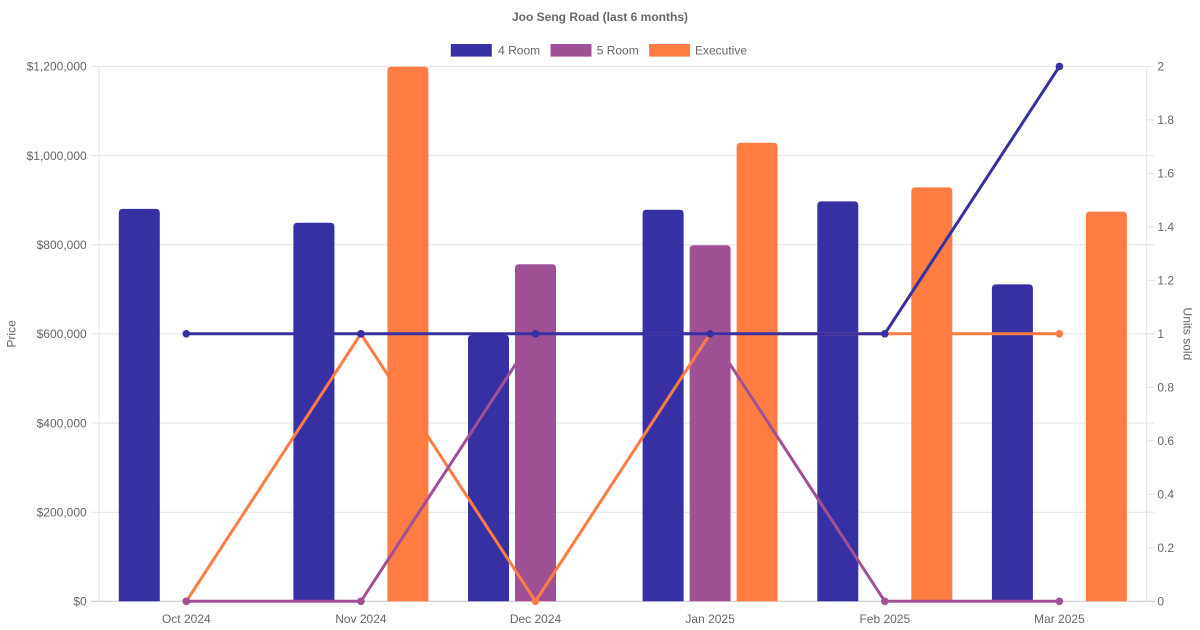 This screenshot has height=630, width=1200. I want to click on svg-text: $200,000, so click(62, 513).